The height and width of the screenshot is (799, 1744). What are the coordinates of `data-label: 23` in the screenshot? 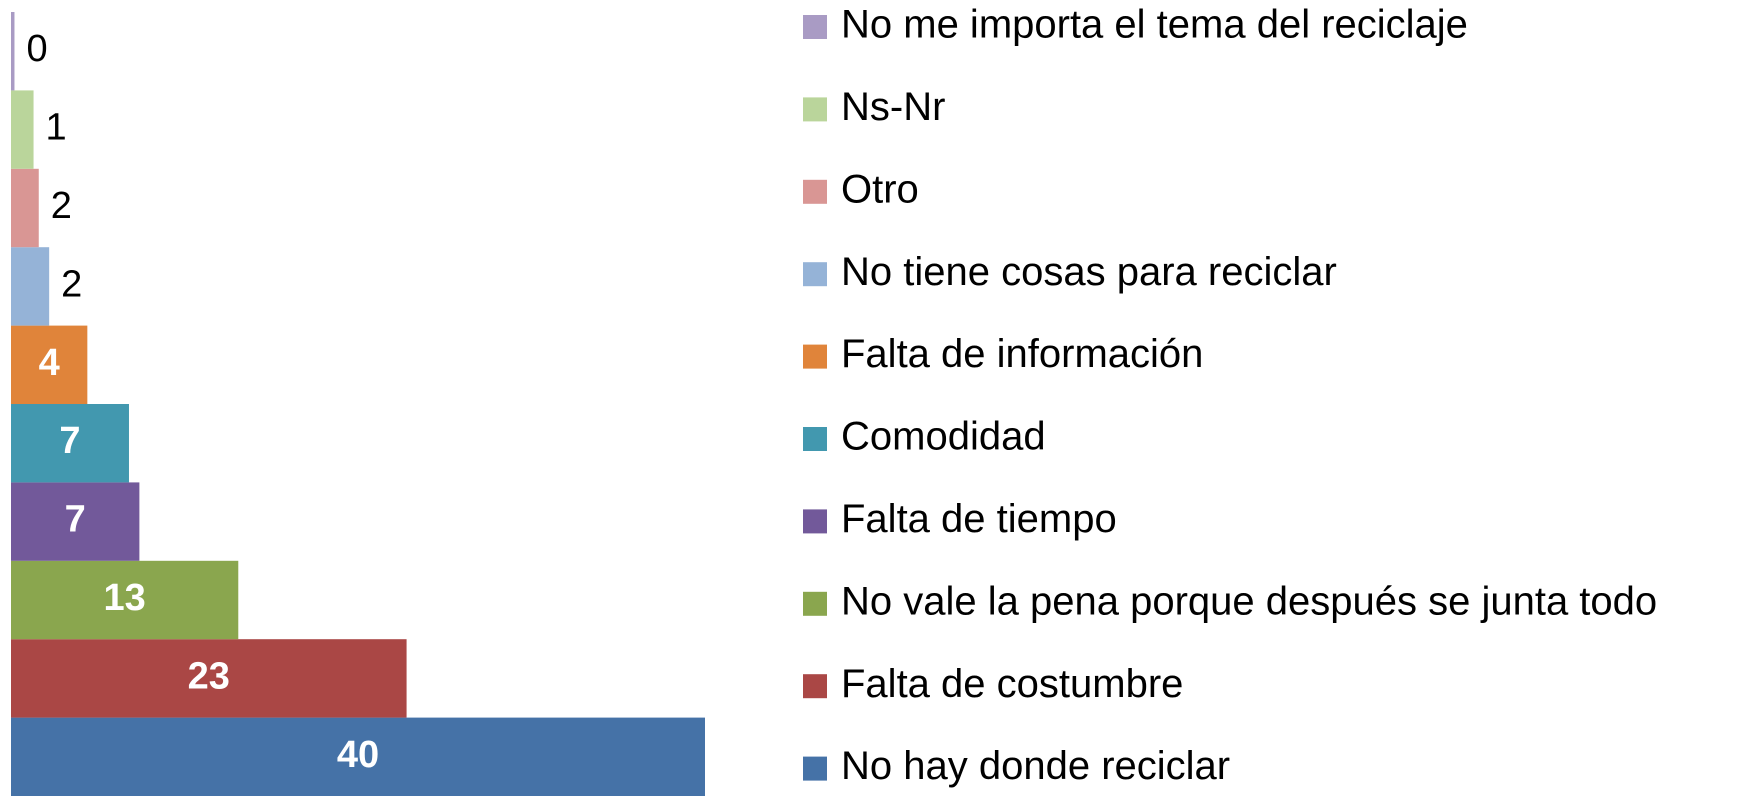 It's located at (209, 676).